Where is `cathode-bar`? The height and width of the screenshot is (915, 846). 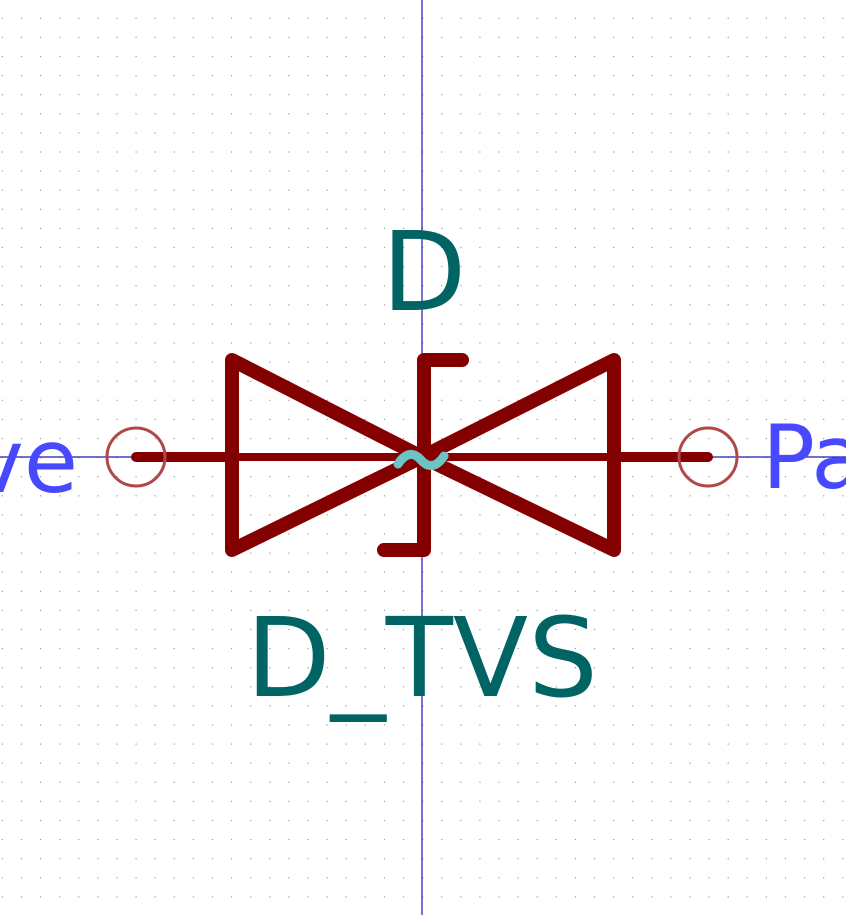
cathode-bar is located at coordinates (423, 455).